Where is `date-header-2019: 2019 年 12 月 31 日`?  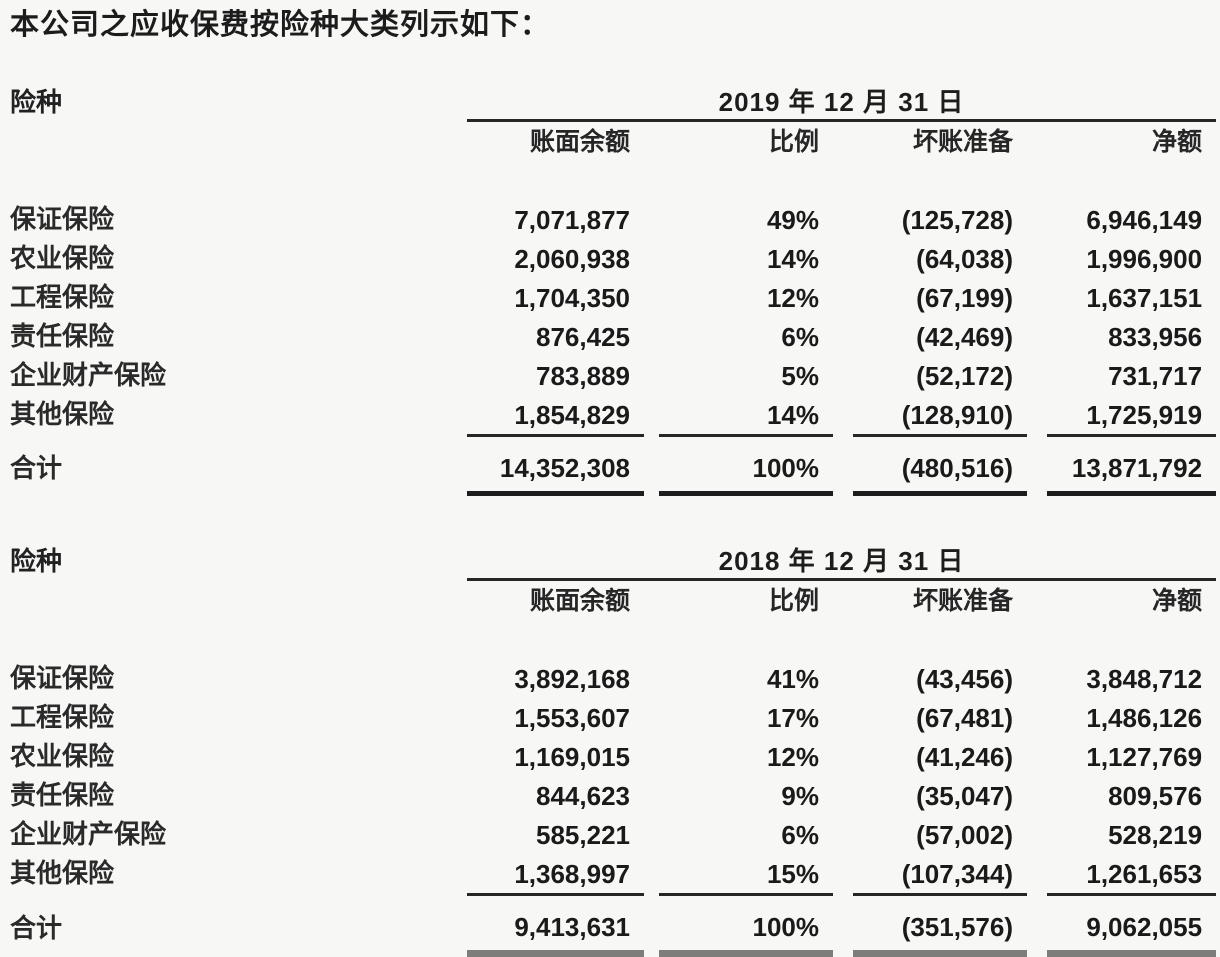 date-header-2019: 2019 年 12 月 31 日 is located at coordinates (842, 103).